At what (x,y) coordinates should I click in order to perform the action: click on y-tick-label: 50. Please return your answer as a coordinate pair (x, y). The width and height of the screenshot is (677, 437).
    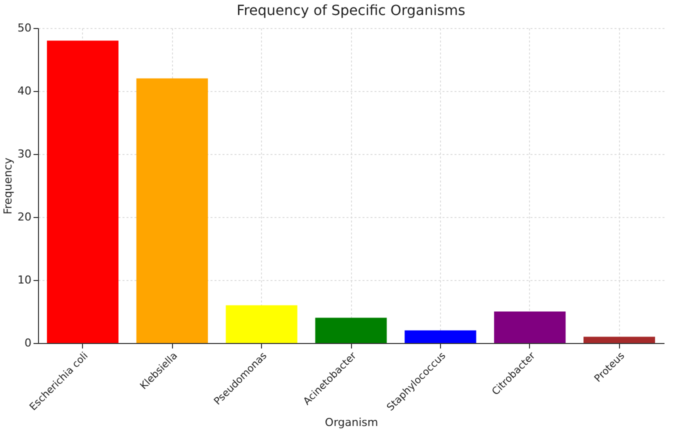
    Looking at the image, I should click on (25, 28).